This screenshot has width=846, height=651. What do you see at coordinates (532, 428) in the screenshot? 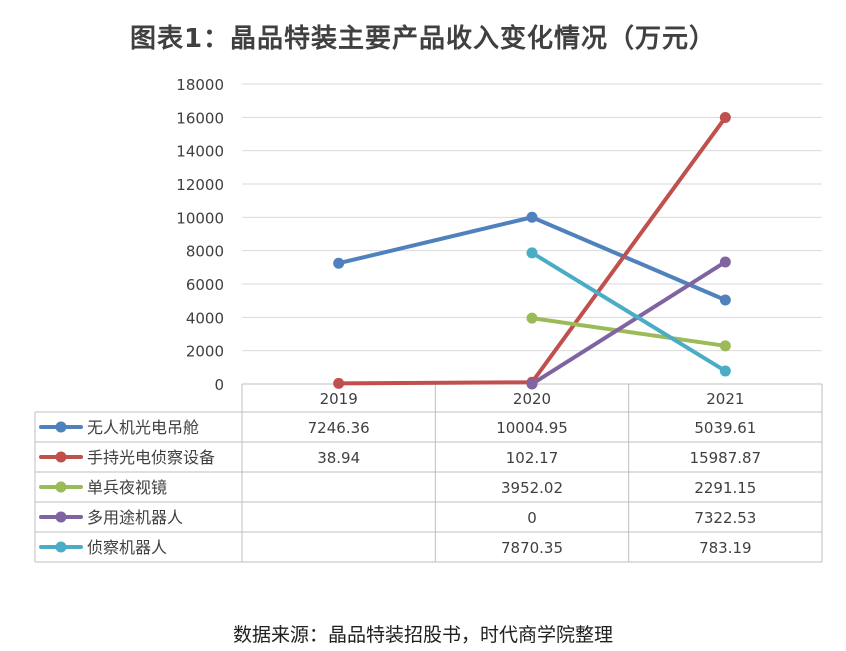
I see `table-cell-value: 10004.95` at bounding box center [532, 428].